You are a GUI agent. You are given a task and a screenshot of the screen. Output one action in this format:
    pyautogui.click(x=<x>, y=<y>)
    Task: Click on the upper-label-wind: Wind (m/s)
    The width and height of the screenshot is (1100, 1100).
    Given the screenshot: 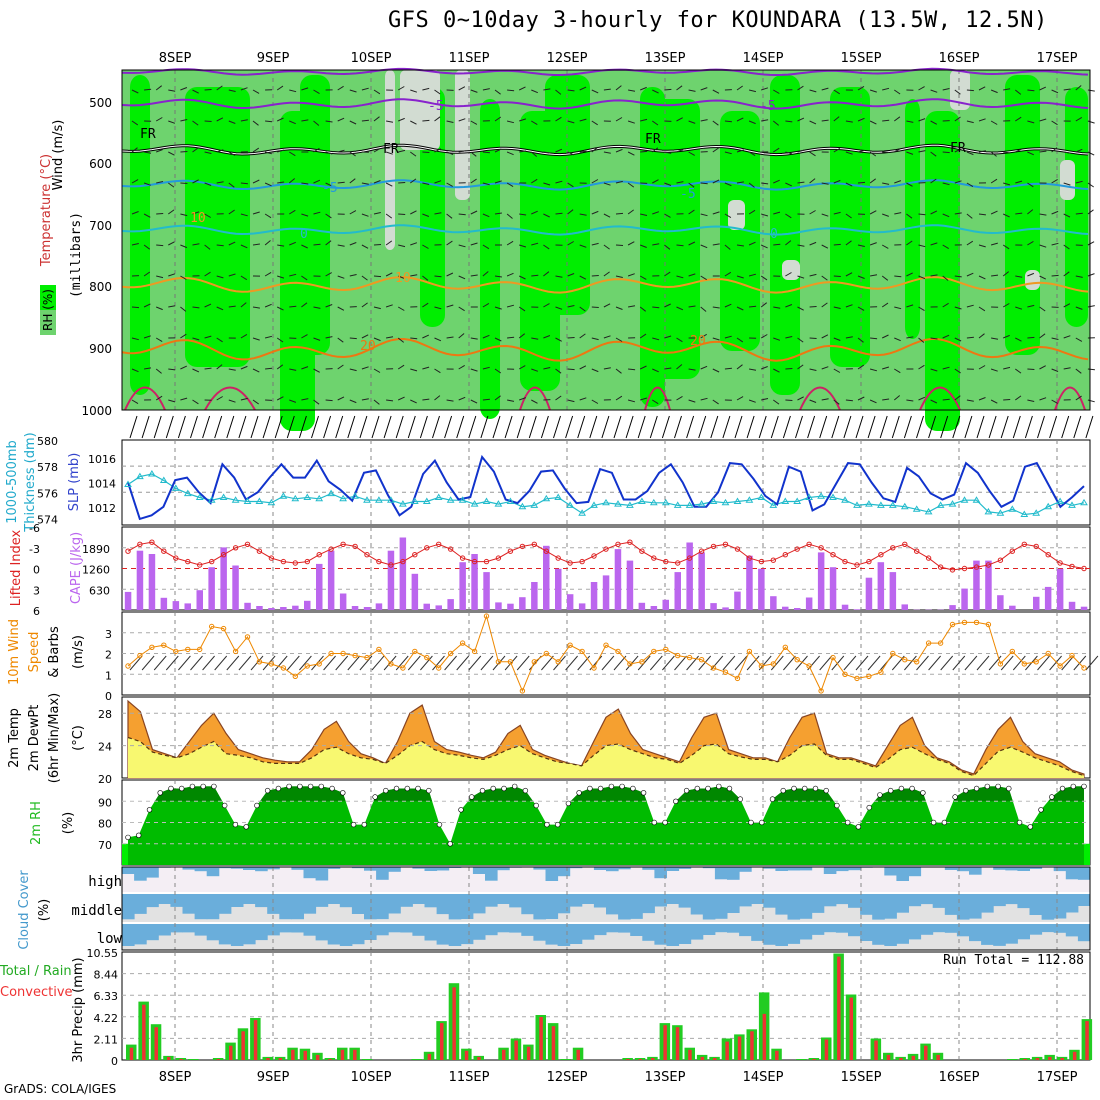 What is the action you would take?
    pyautogui.click(x=58, y=155)
    